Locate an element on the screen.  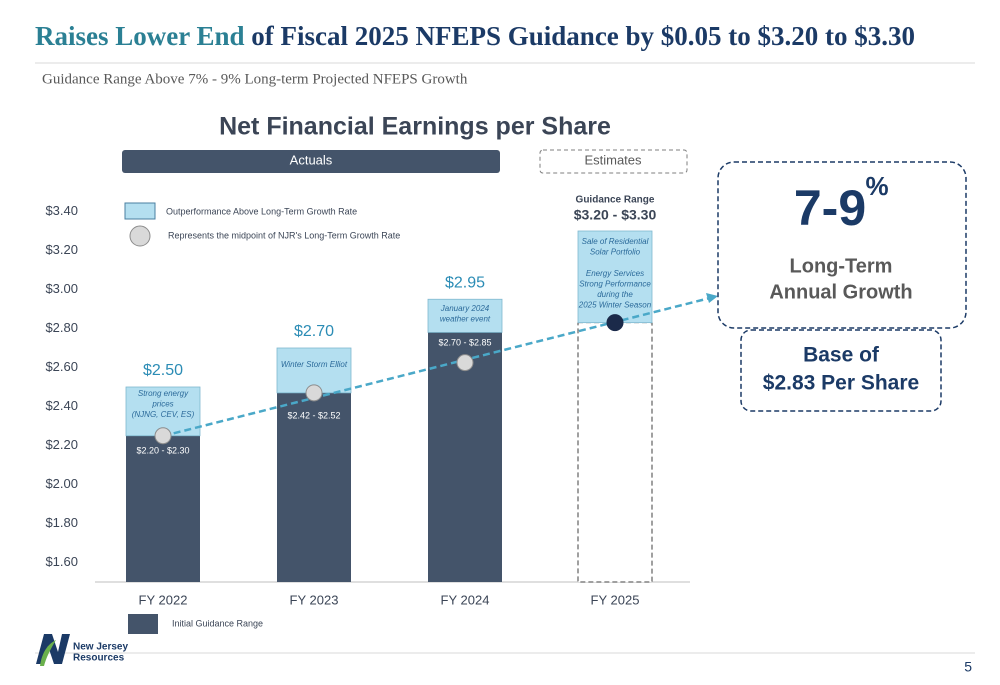
logo-leaf is located at coordinates (48, 653).